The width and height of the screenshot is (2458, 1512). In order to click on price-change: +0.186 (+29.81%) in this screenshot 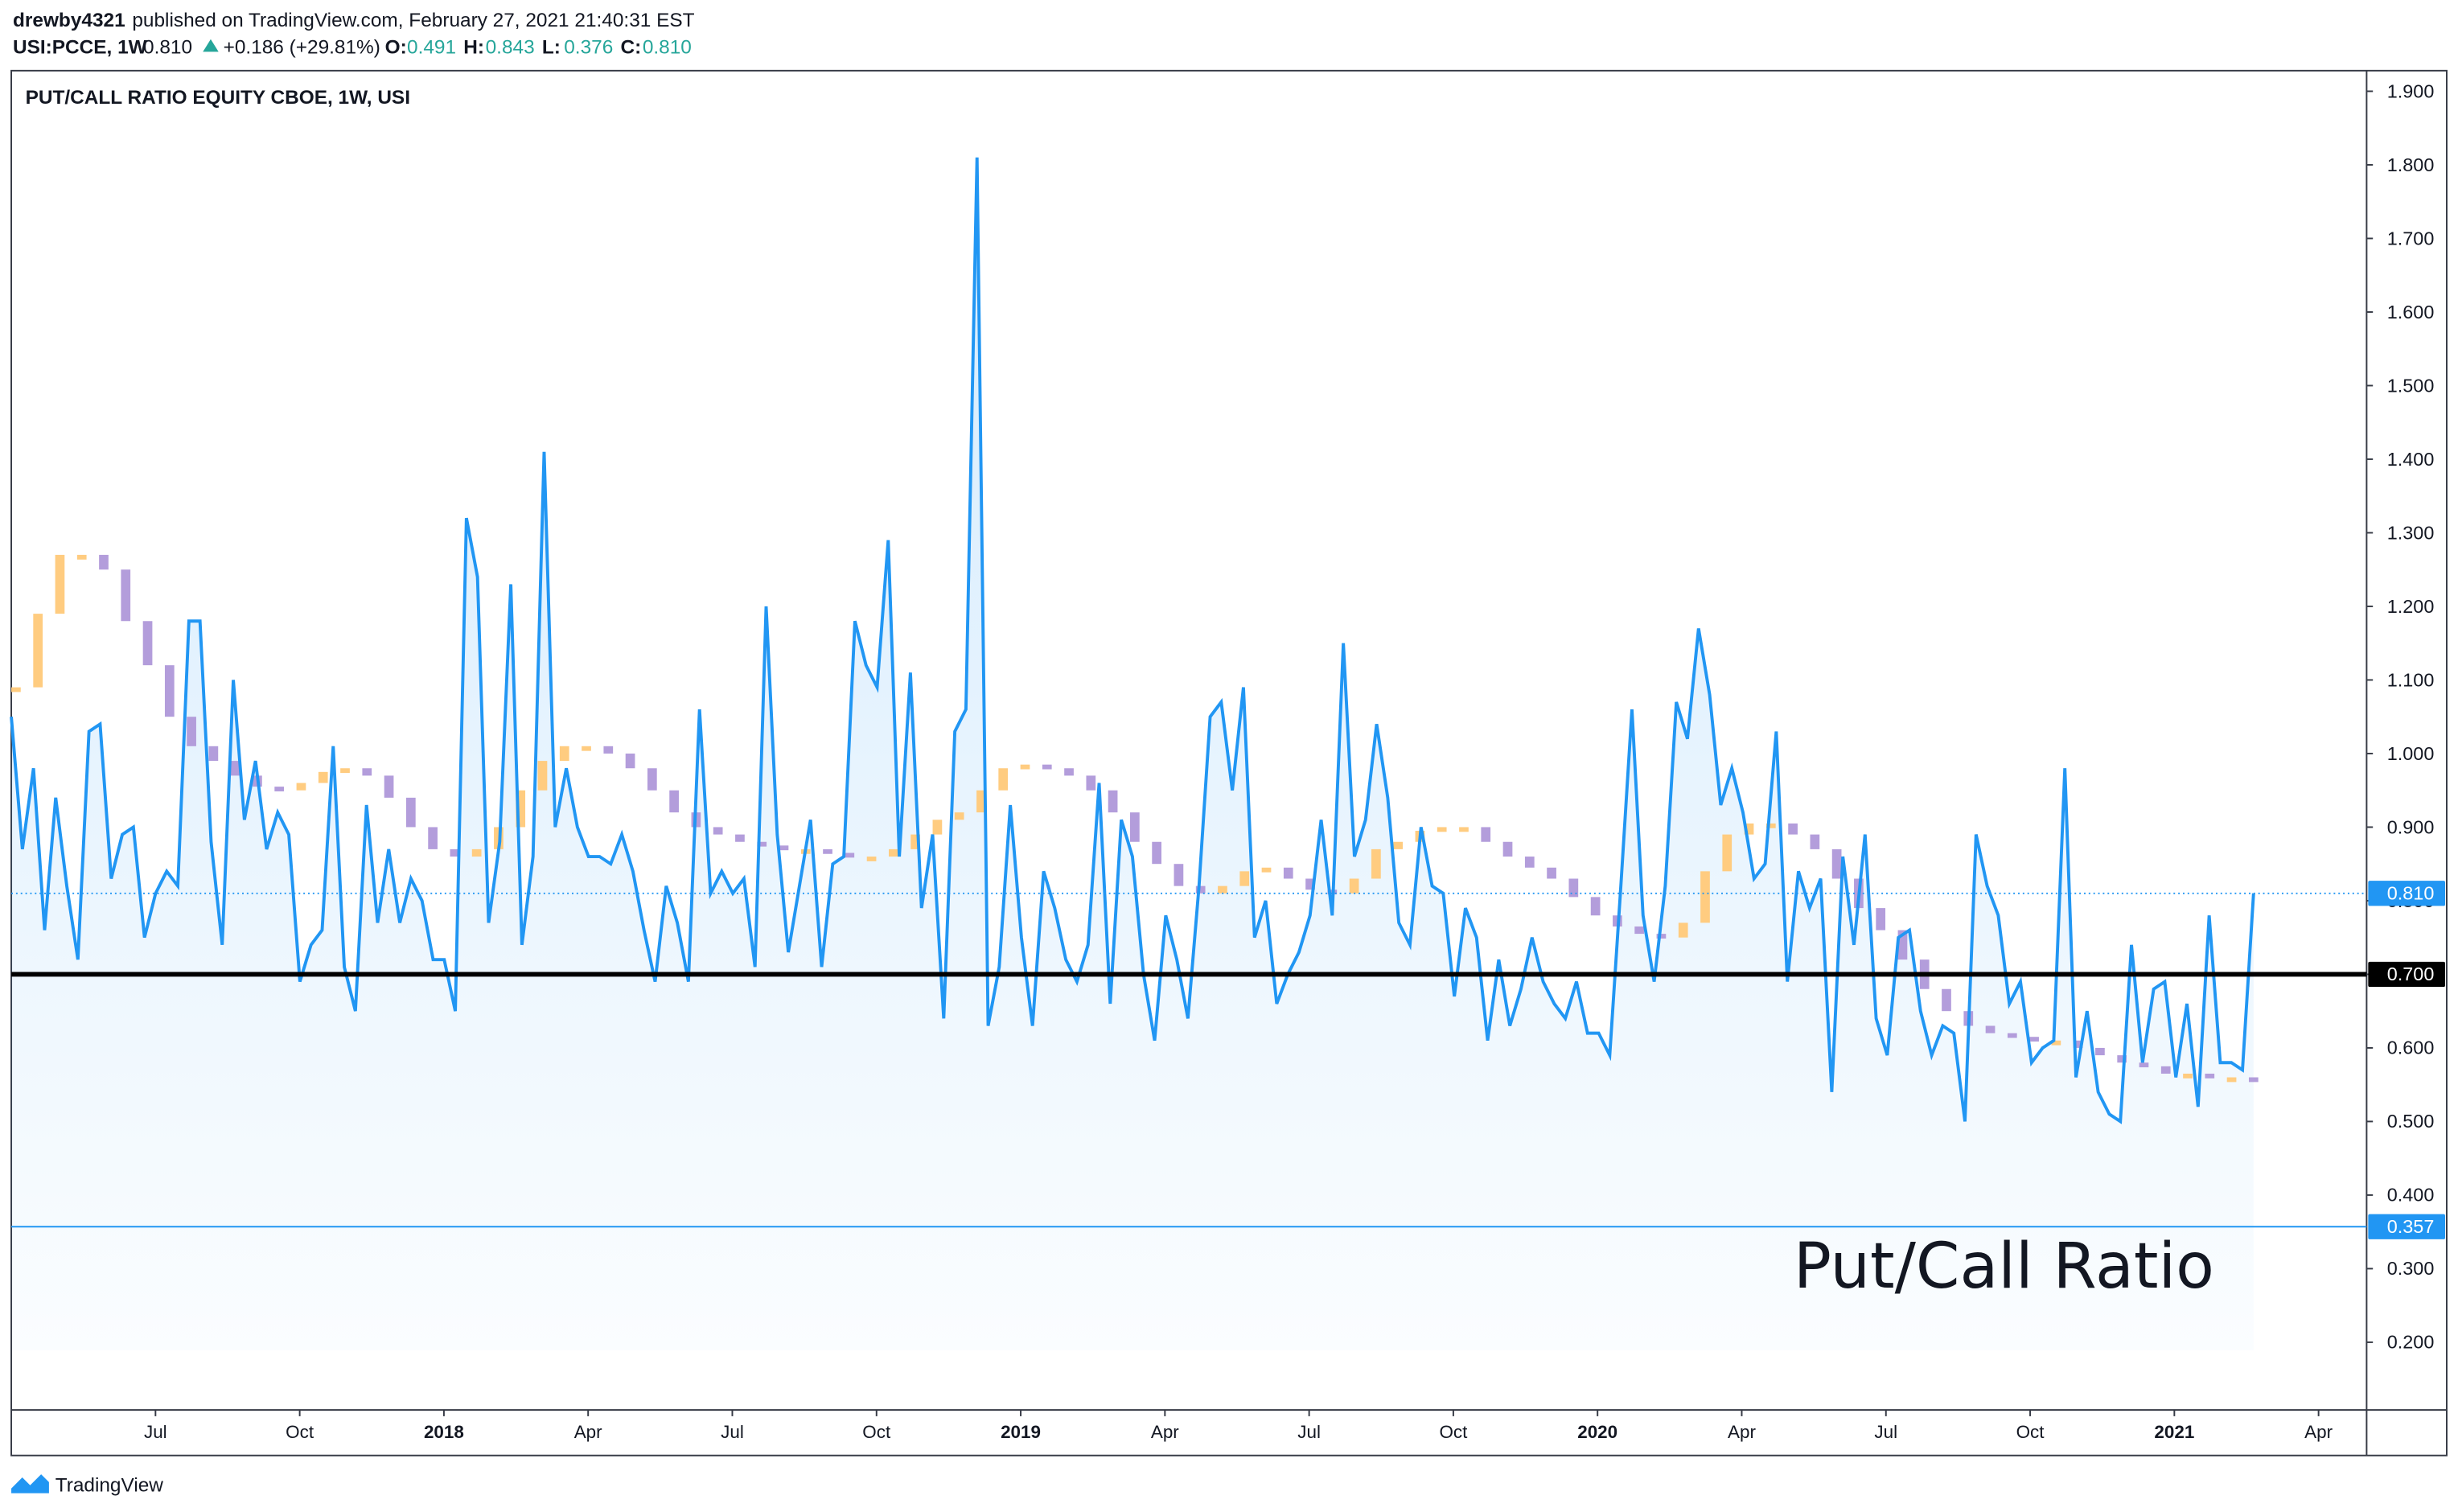, I will do `click(302, 47)`.